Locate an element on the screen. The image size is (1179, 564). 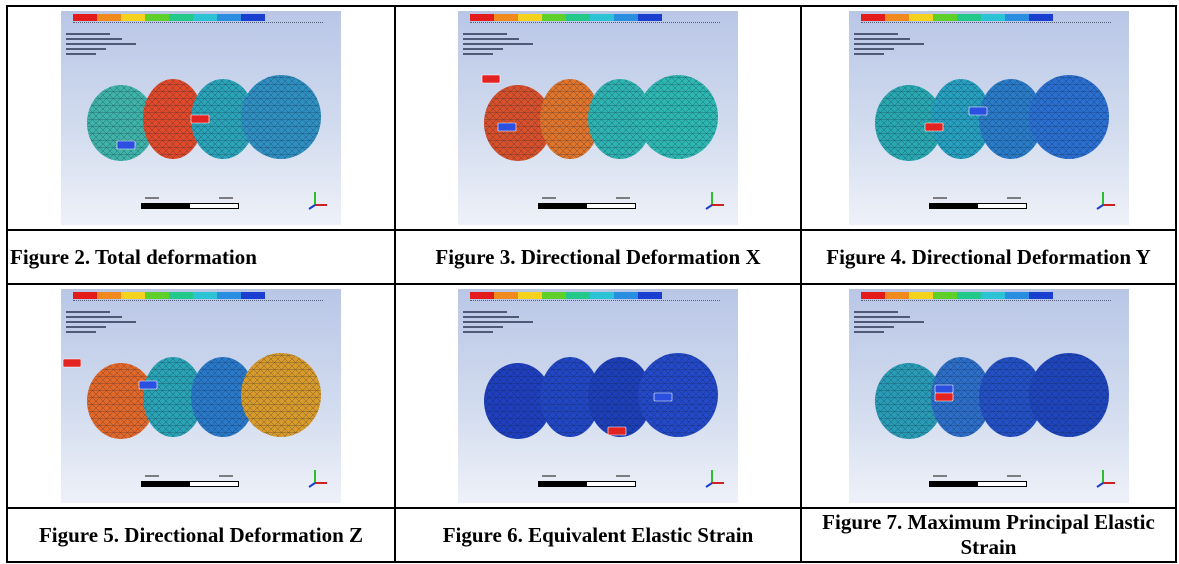
figure-3-caption: Figure 3. Directional Deformation X is located at coordinates (598, 257).